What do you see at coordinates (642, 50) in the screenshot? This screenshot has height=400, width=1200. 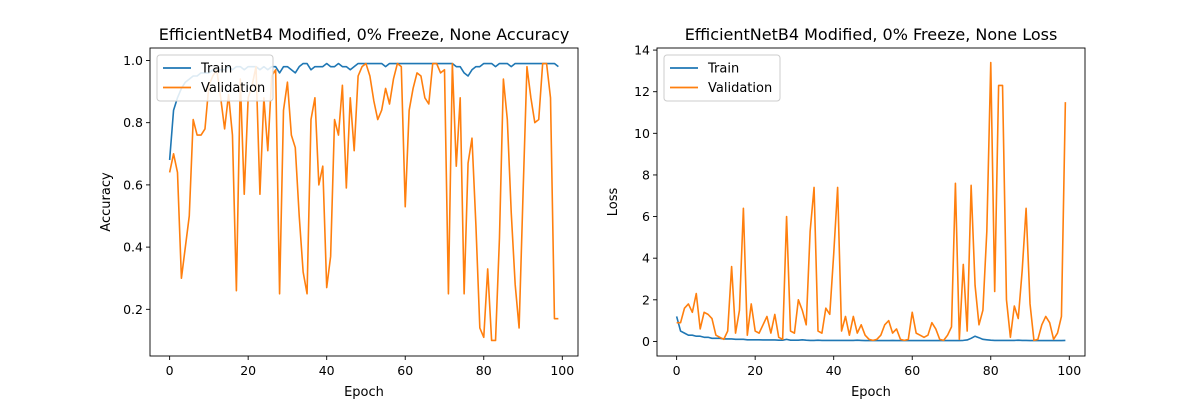 I see `y-tick-label: 14` at bounding box center [642, 50].